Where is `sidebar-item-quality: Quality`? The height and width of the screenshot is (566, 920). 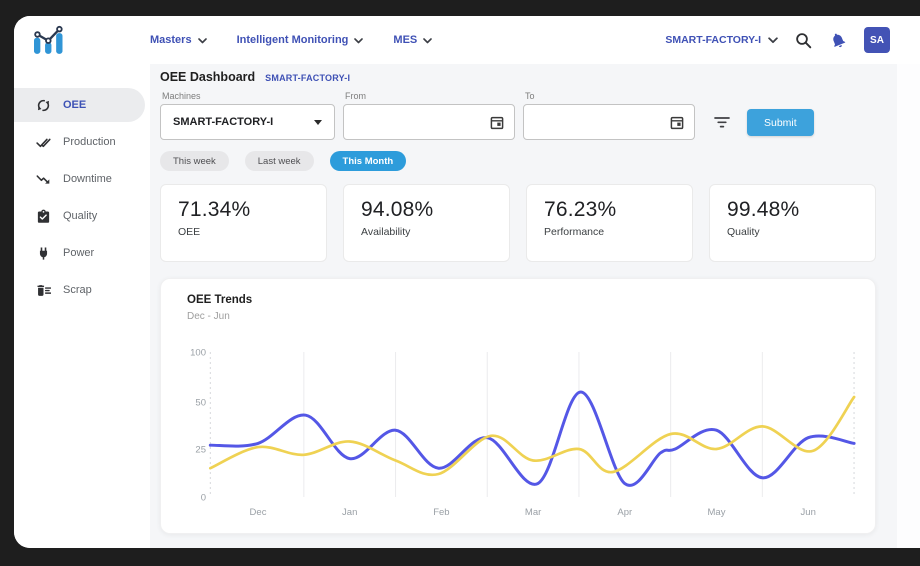 sidebar-item-quality: Quality is located at coordinates (82, 216).